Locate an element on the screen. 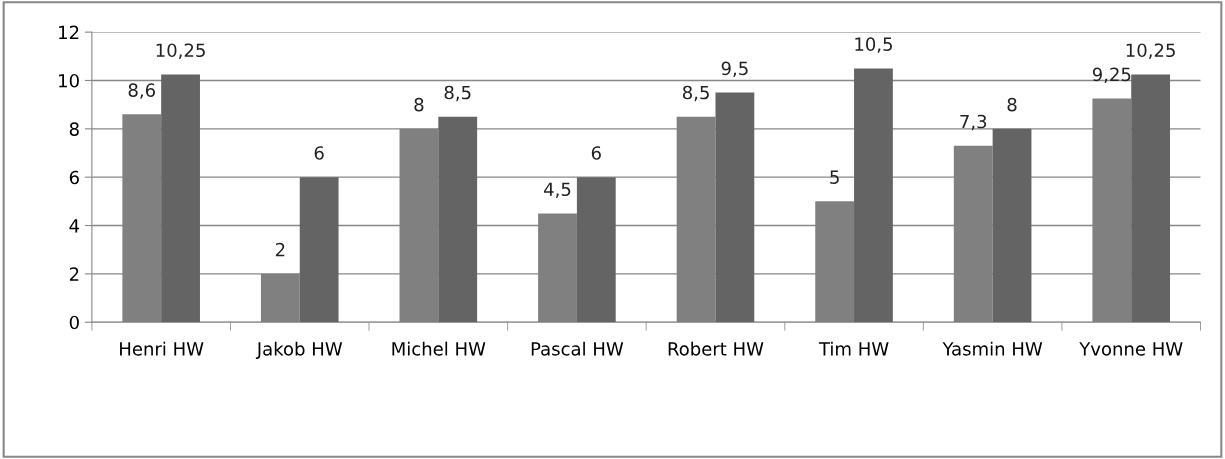 This screenshot has width=1225, height=459. y-tick-label: 12 is located at coordinates (69, 32).